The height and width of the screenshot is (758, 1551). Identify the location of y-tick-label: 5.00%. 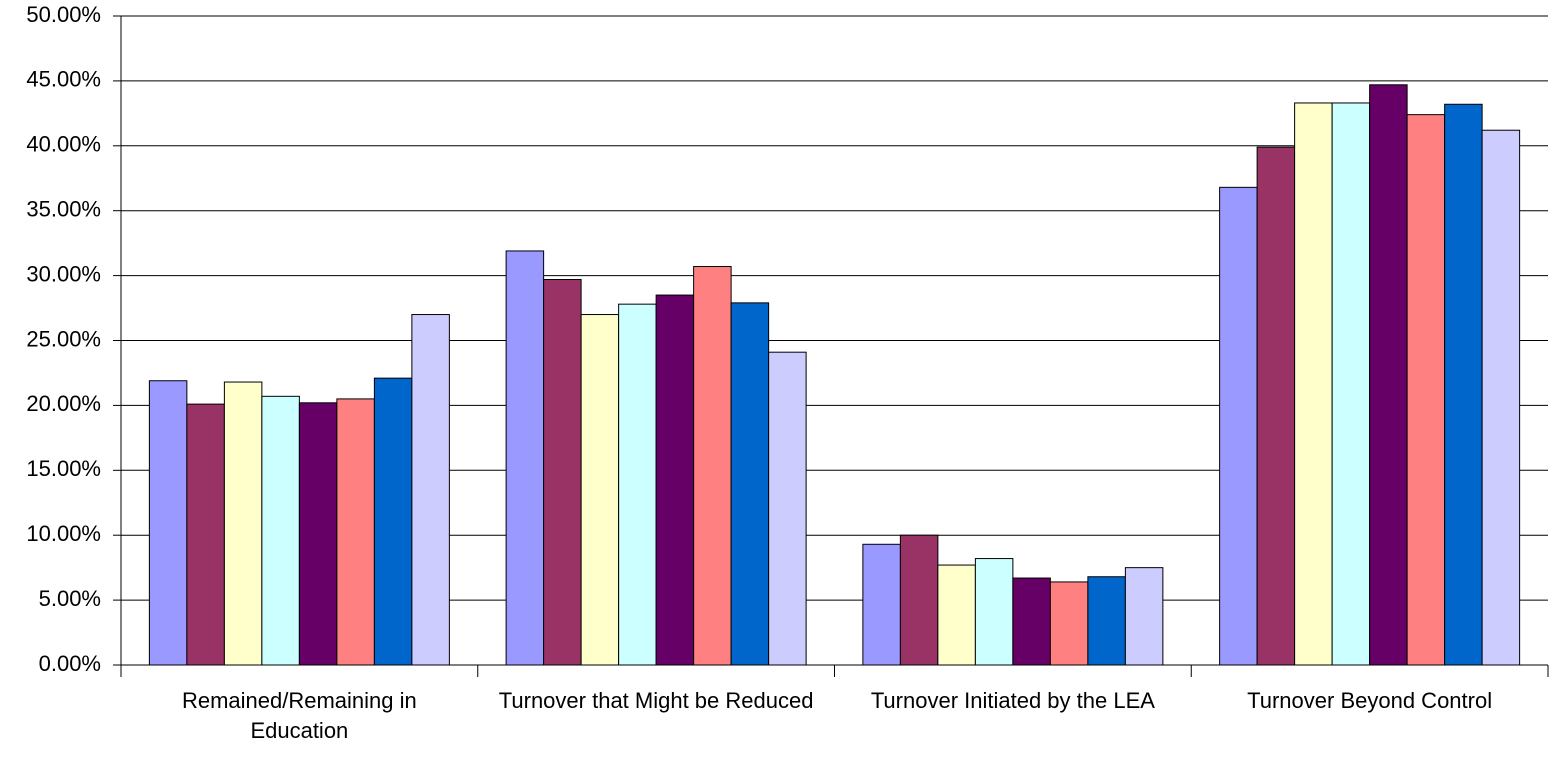
(70, 598).